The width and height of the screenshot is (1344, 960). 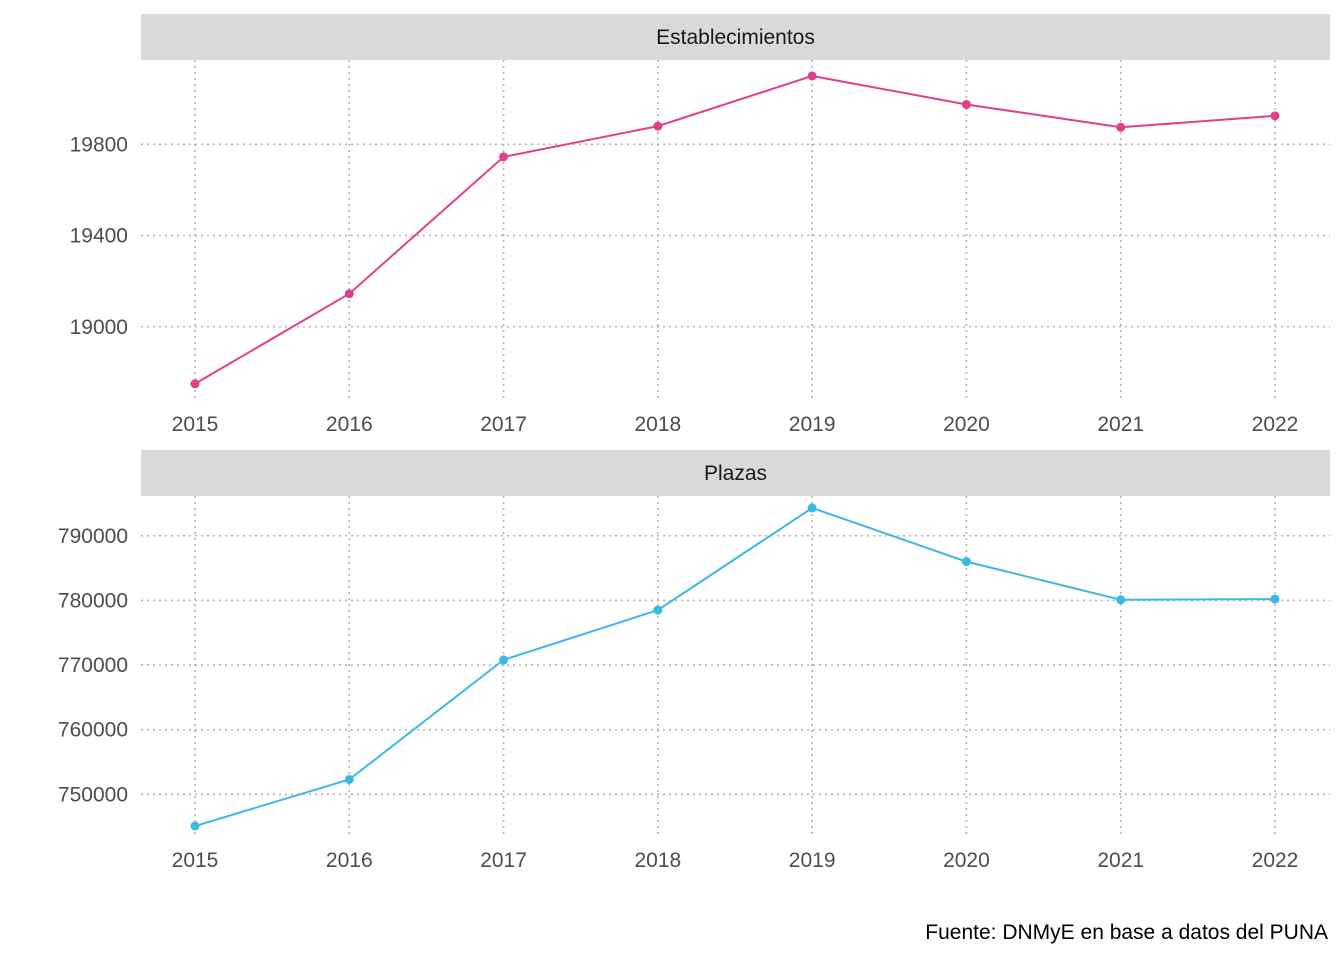 What do you see at coordinates (657, 860) in the screenshot?
I see `panel-2-x-tick-label: 2018` at bounding box center [657, 860].